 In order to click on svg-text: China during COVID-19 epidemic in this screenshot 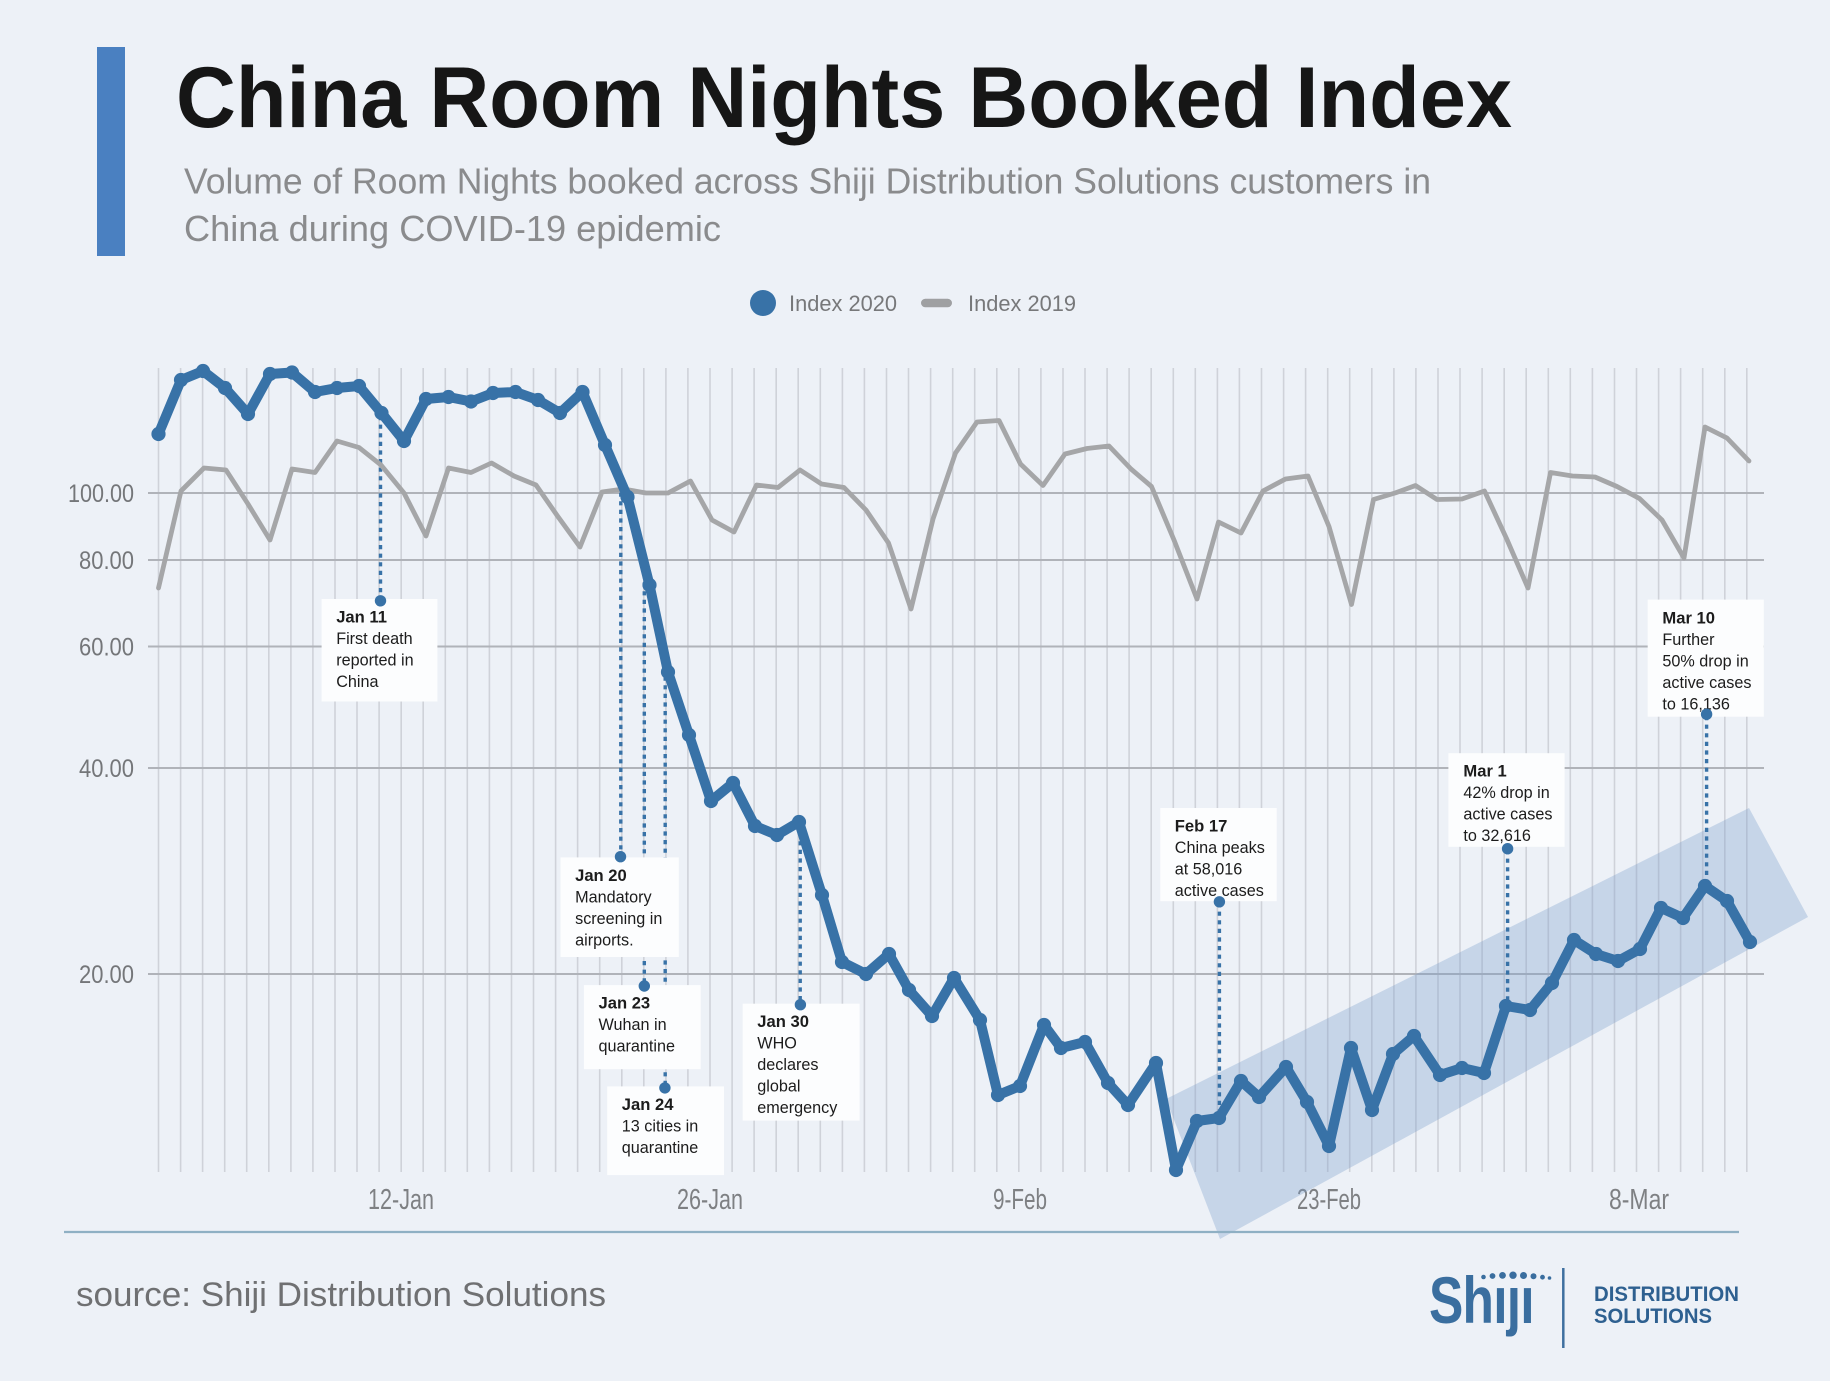, I will do `click(452, 228)`.